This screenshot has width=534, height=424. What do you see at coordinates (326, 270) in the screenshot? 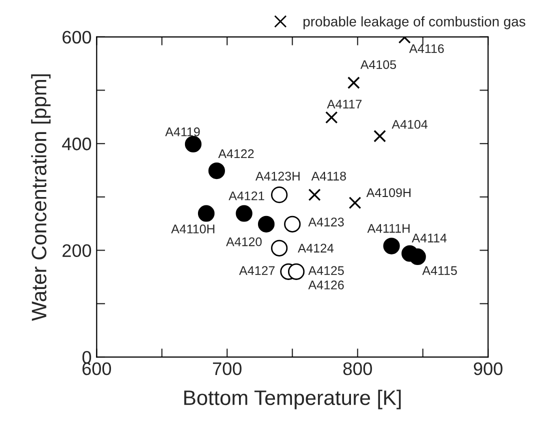
I see `annotation: A4125` at bounding box center [326, 270].